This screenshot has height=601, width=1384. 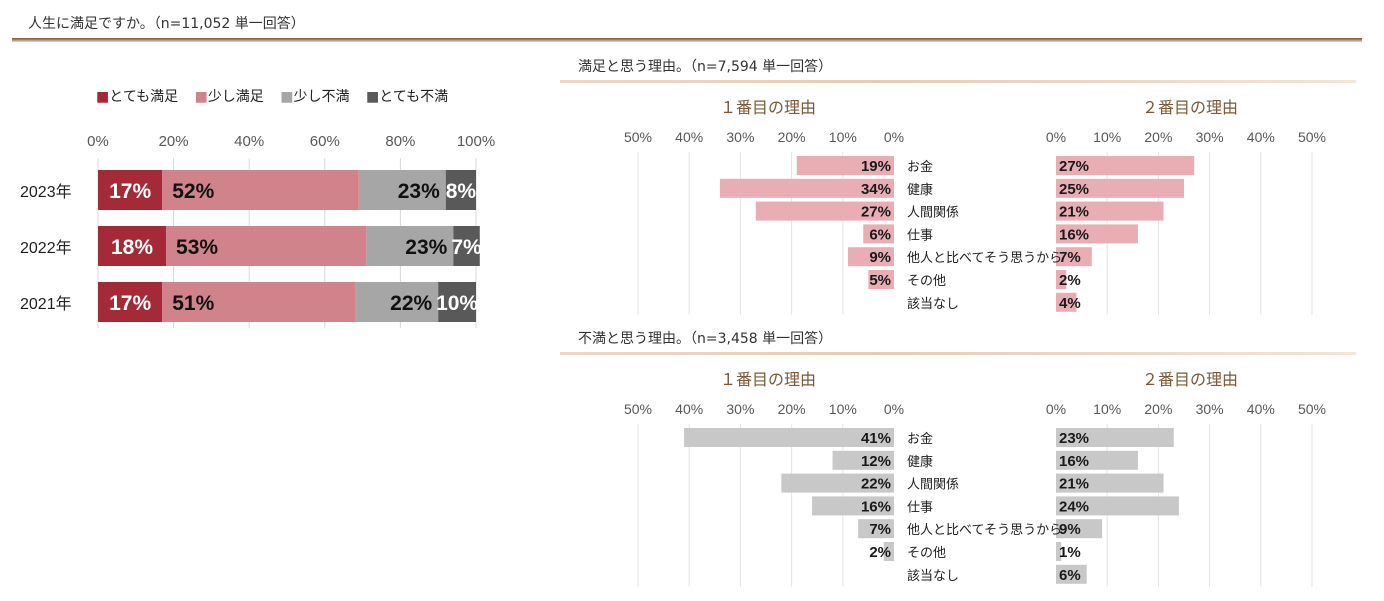 I want to click on satisfied-second-reason-label: 2%, so click(x=1070, y=280).